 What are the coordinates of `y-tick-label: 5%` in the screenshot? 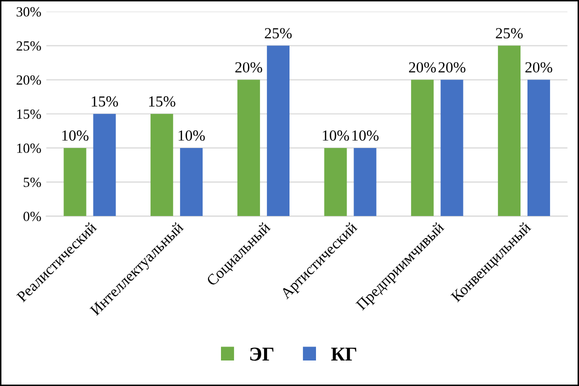 It's located at (32, 183).